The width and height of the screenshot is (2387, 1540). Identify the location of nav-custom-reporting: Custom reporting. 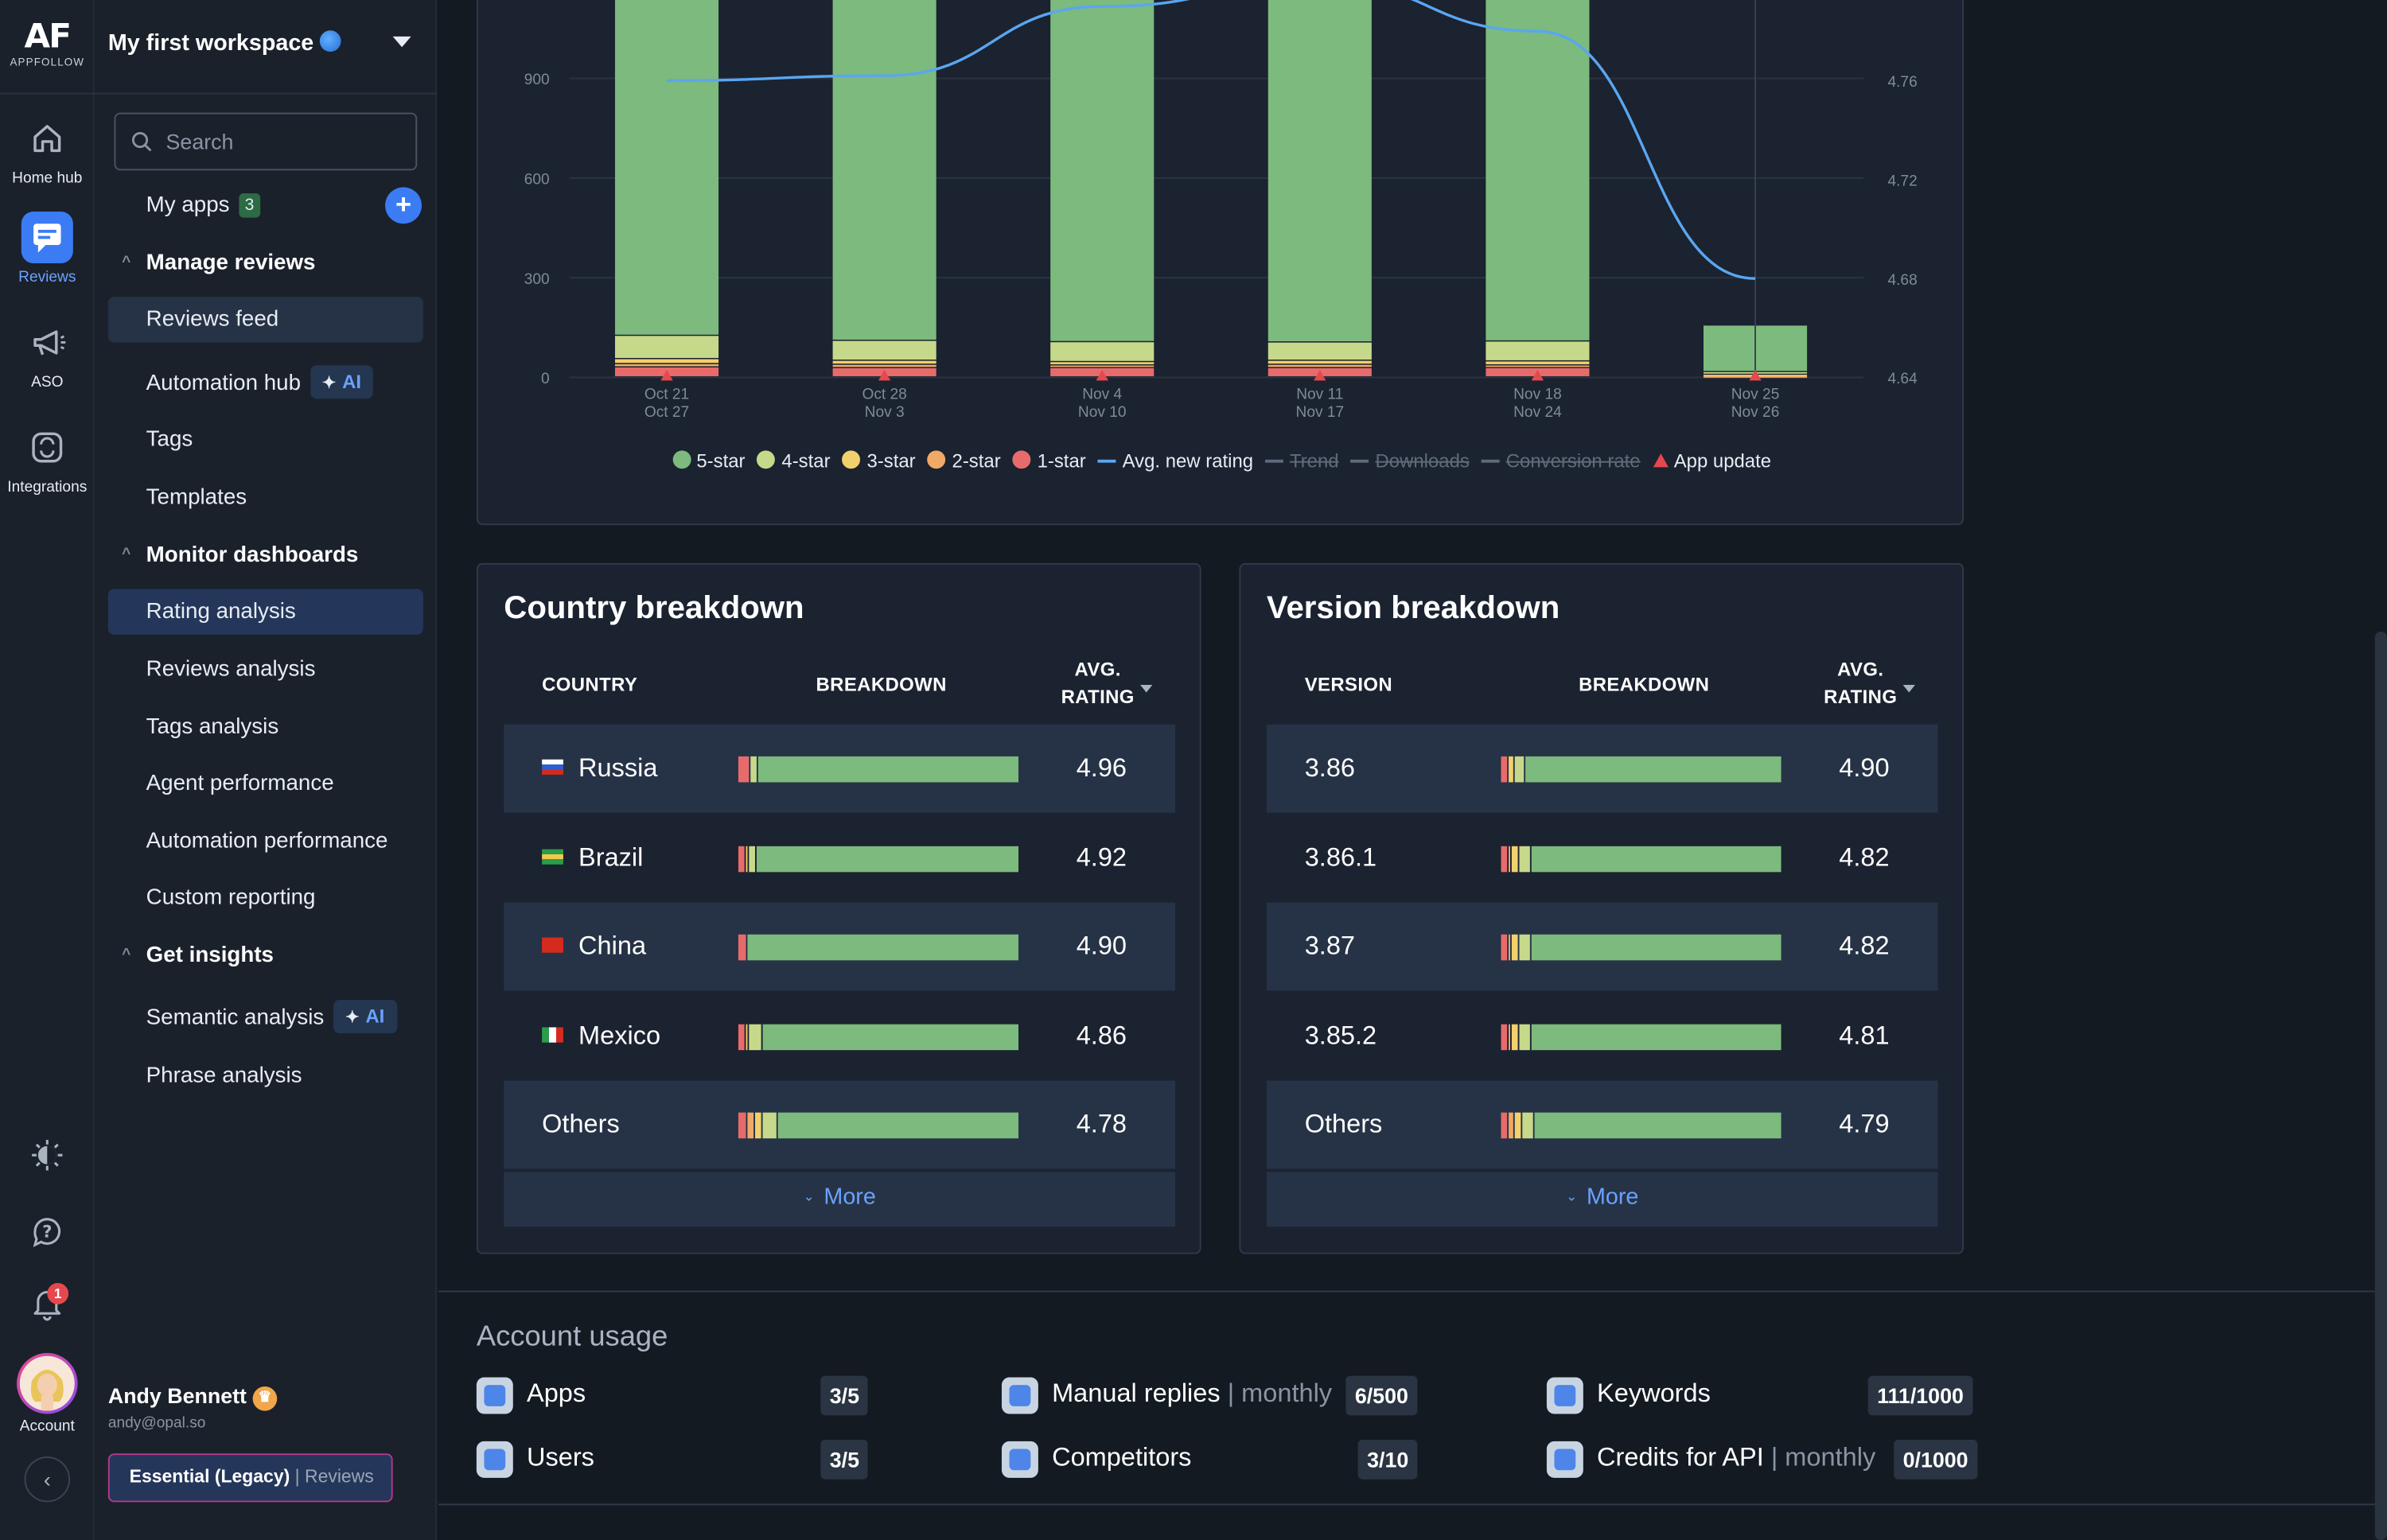
(265, 897).